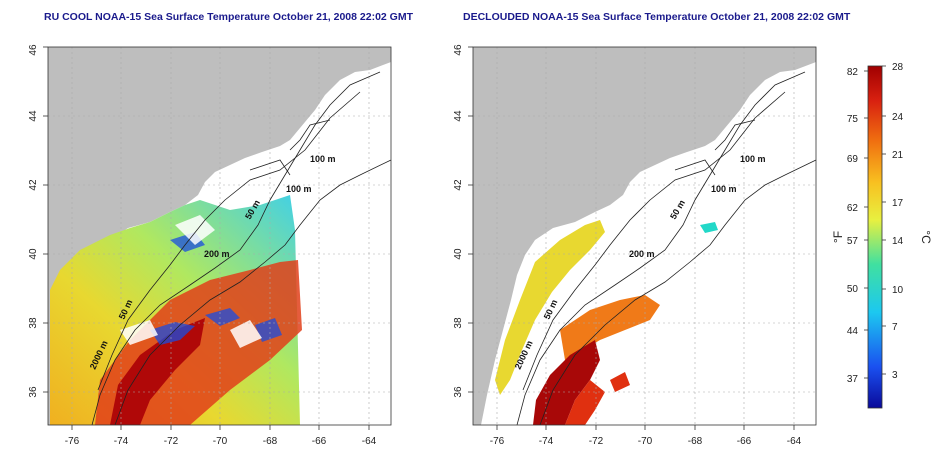 The image size is (950, 475). What do you see at coordinates (853, 379) in the screenshot?
I see `f-tick-label: 37` at bounding box center [853, 379].